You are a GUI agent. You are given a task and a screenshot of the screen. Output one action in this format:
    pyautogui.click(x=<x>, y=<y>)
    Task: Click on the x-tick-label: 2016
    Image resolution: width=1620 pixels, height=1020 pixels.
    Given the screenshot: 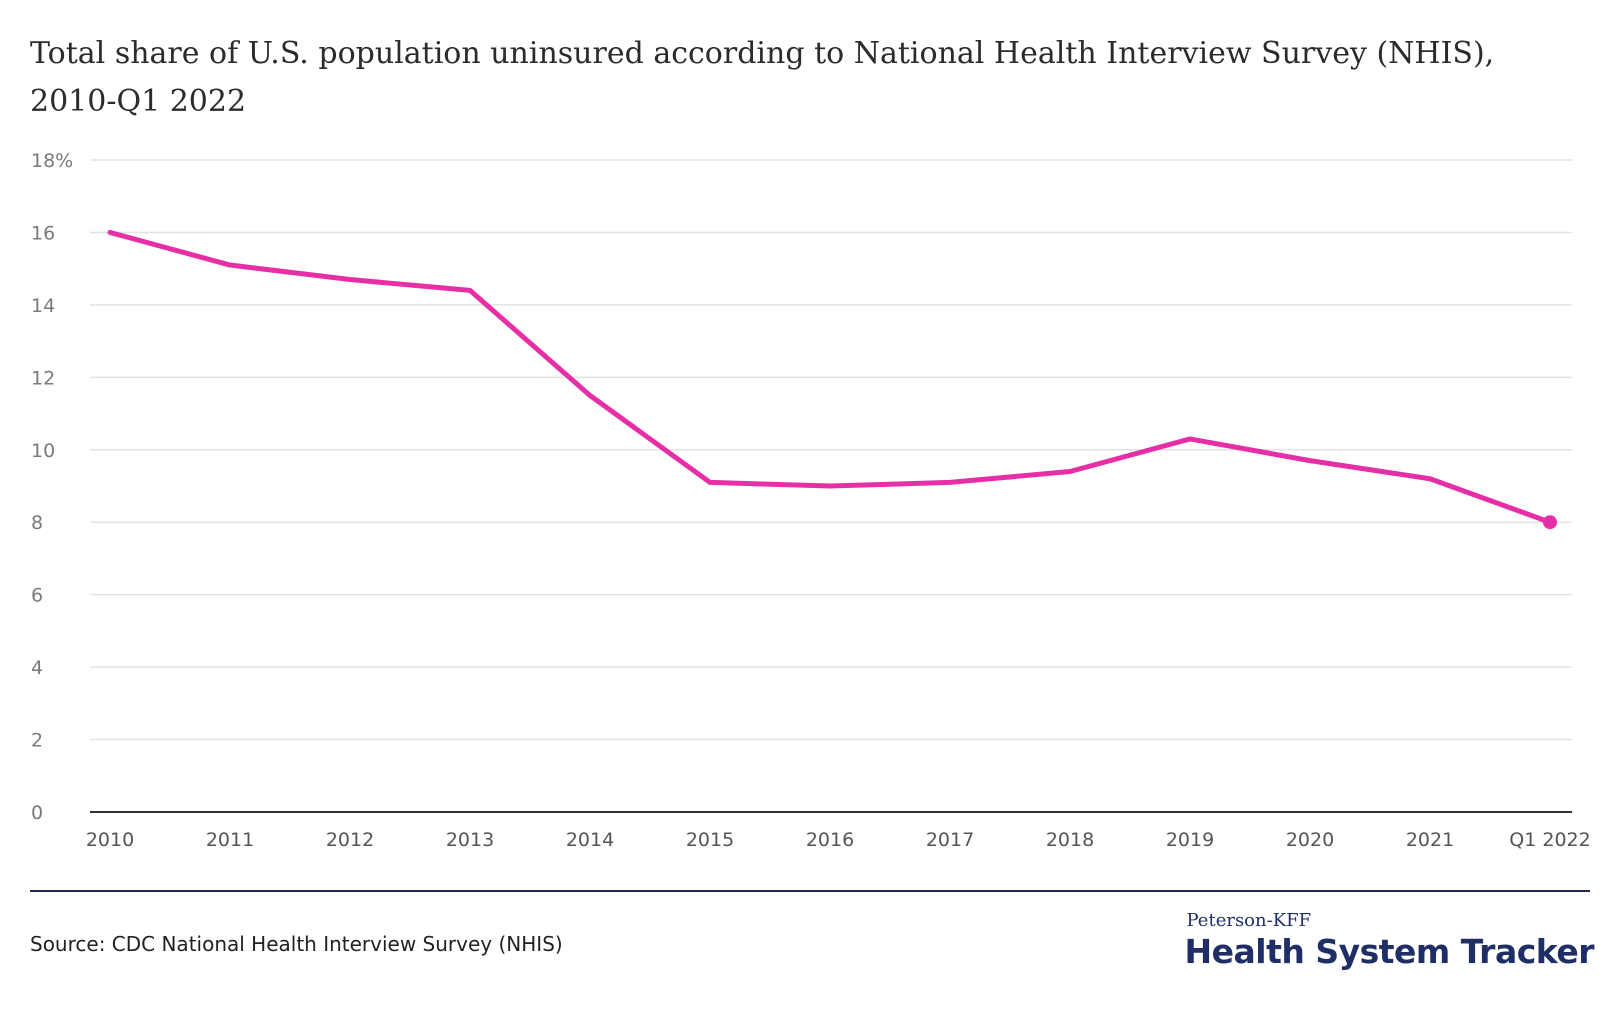 What is the action you would take?
    pyautogui.click(x=830, y=840)
    